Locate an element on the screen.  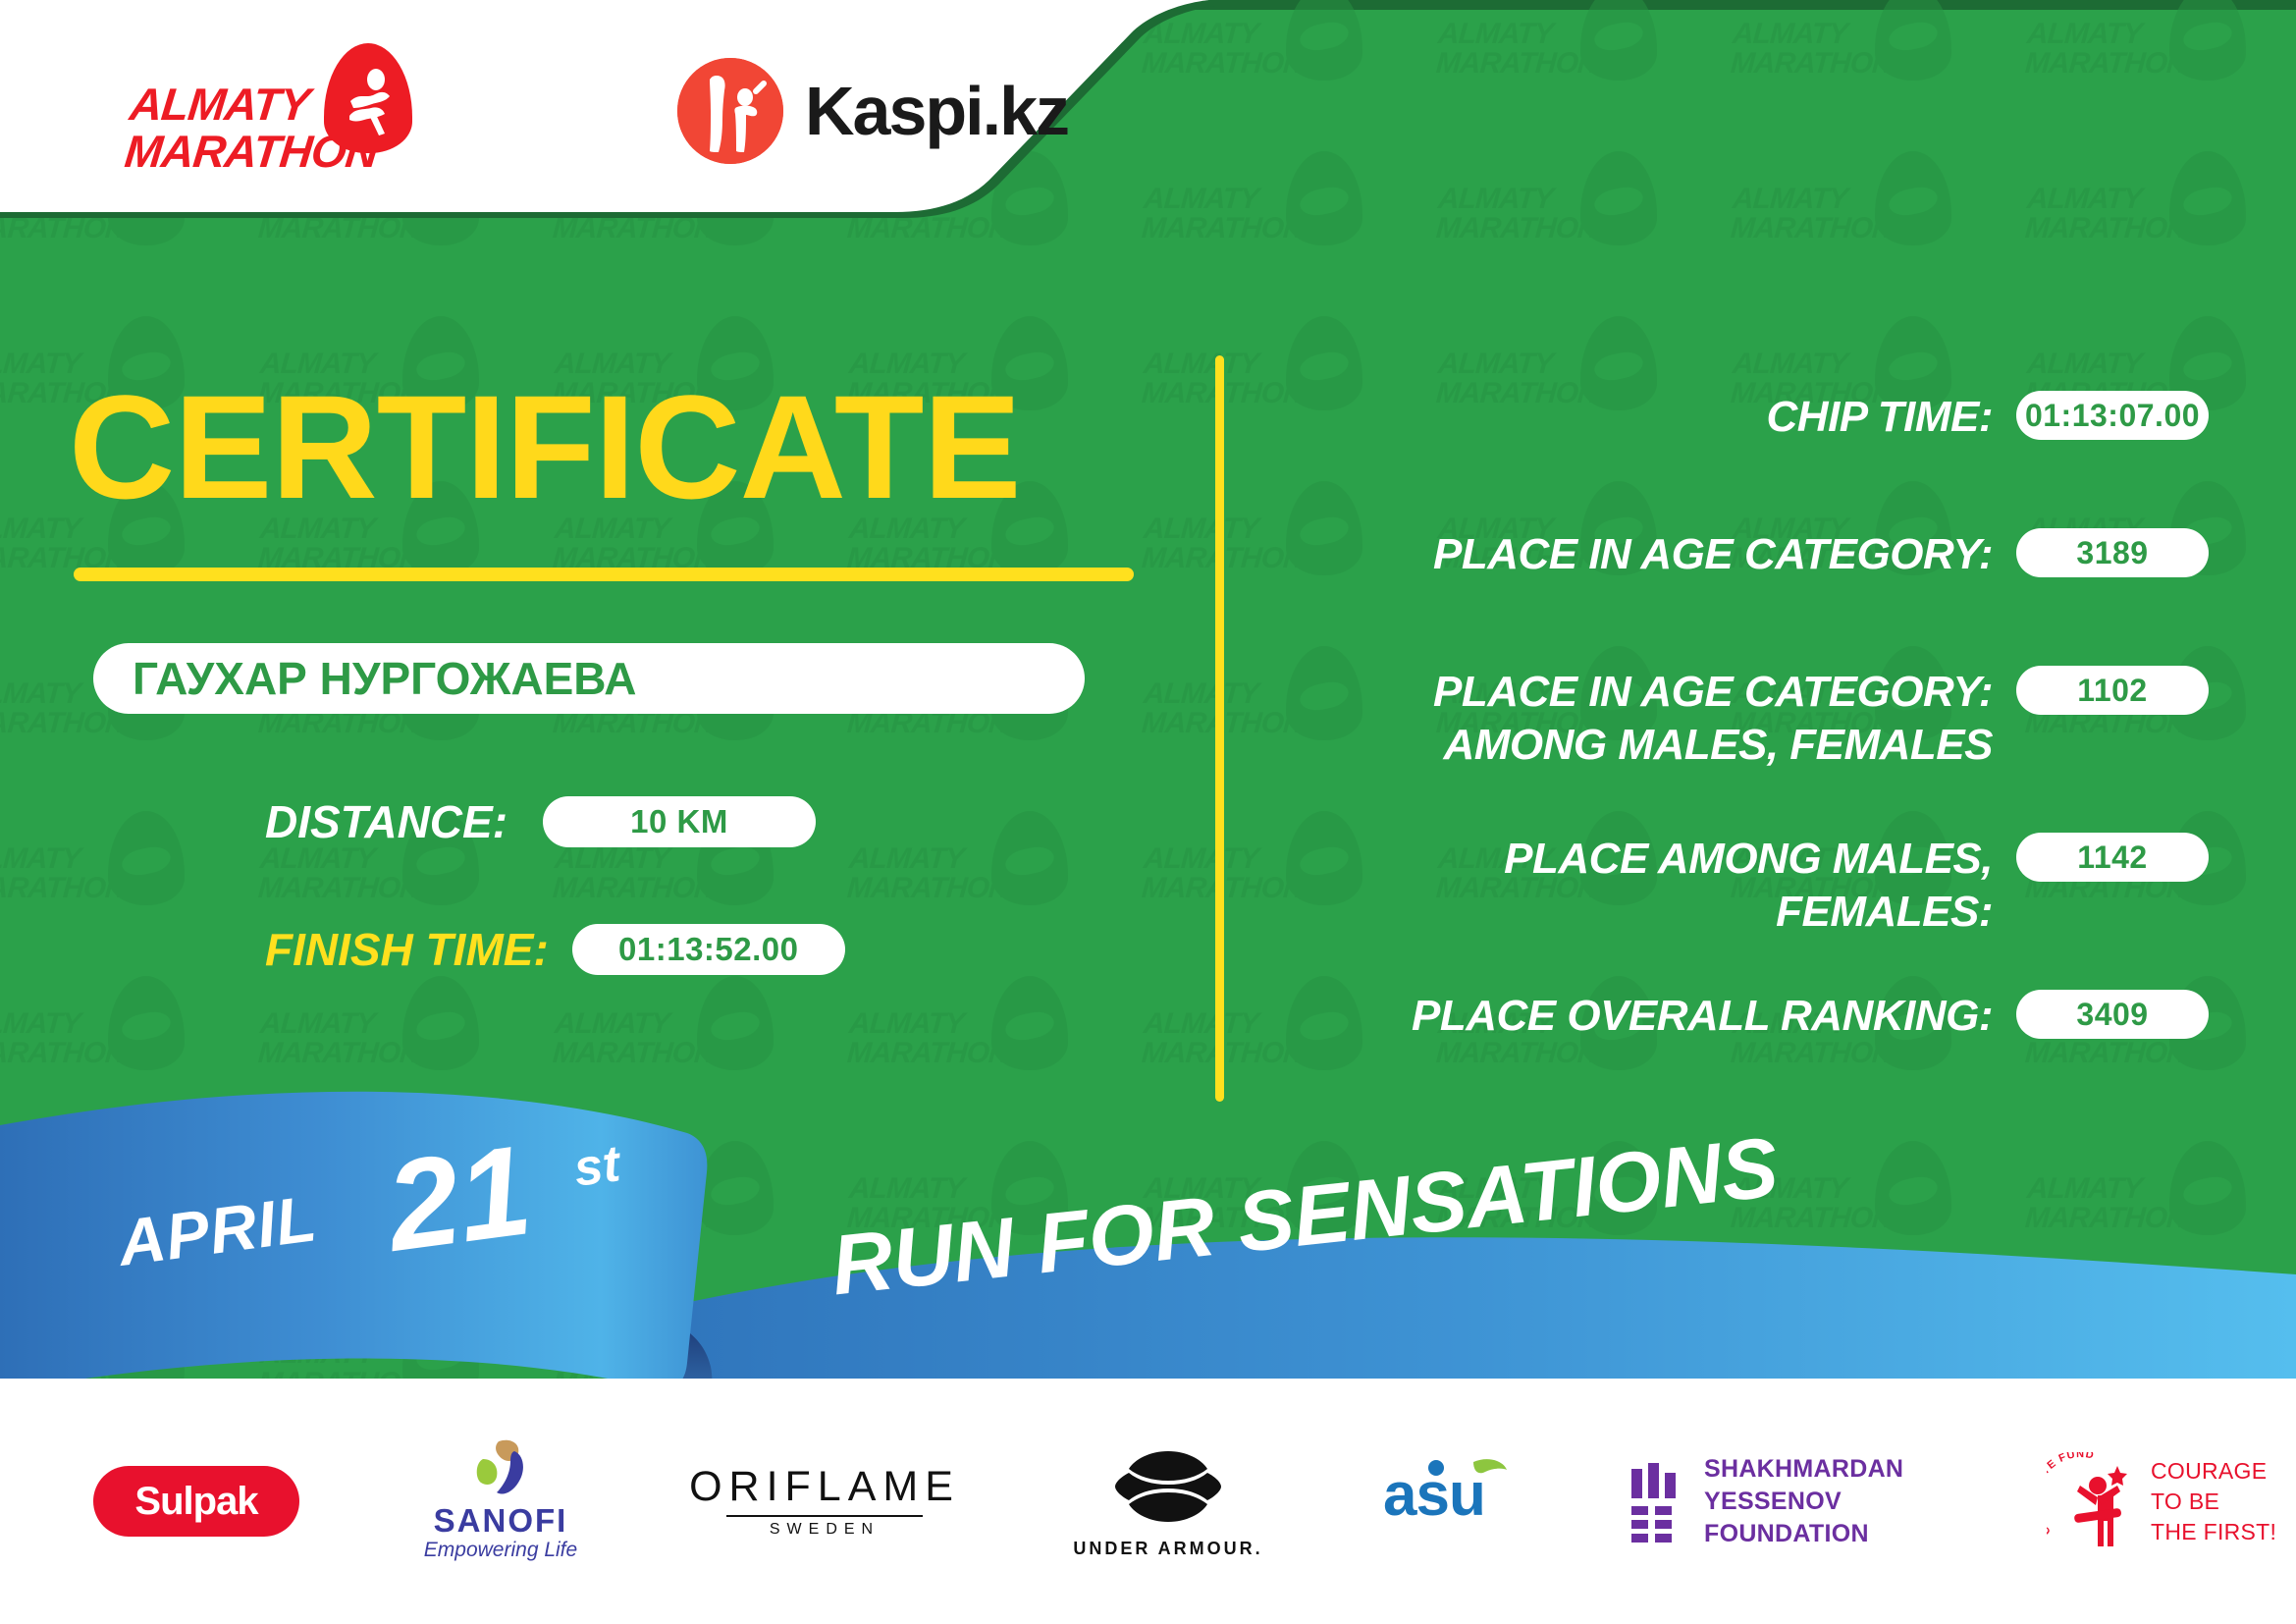
oriflame-tagline: SWEDEN is located at coordinates (825, 1529).